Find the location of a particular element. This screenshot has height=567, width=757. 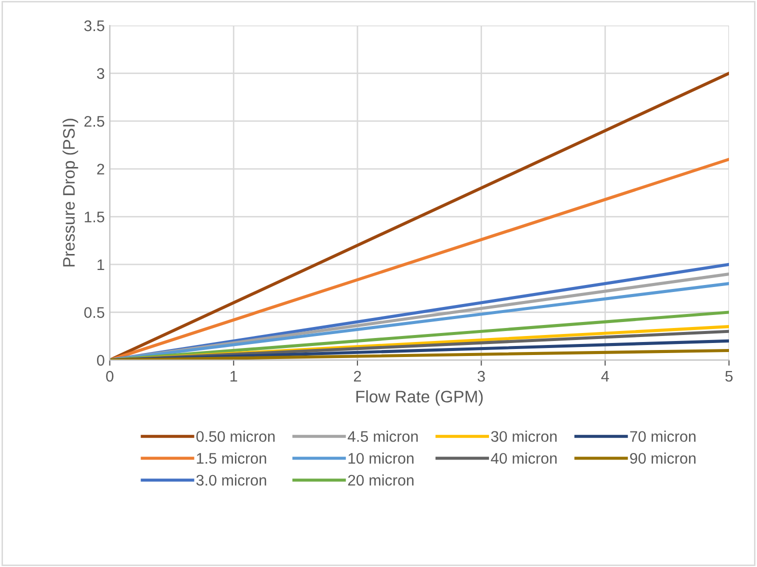

legend-label: 30 micron is located at coordinates (524, 436).